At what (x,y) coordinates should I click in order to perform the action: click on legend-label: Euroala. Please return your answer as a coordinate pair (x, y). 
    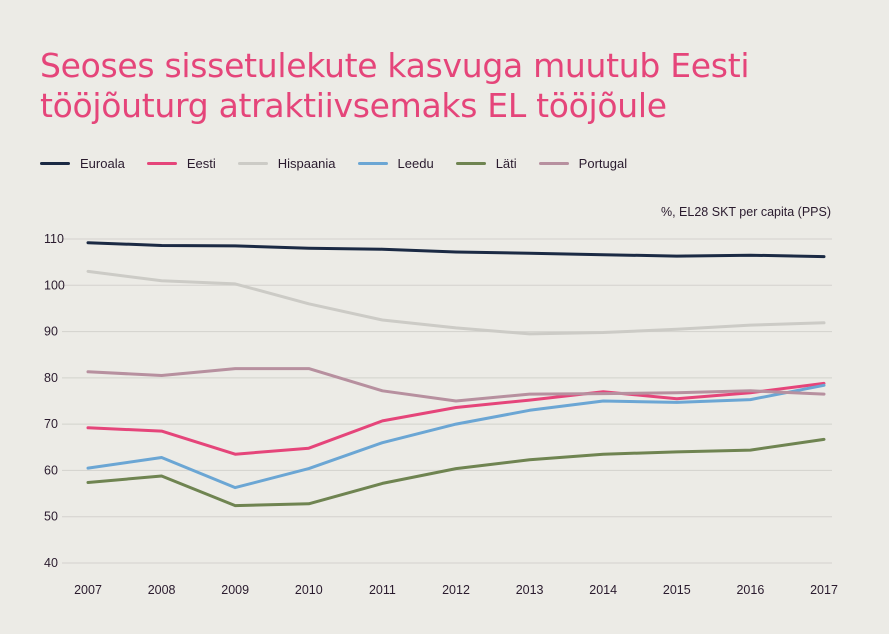
    Looking at the image, I should click on (102, 163).